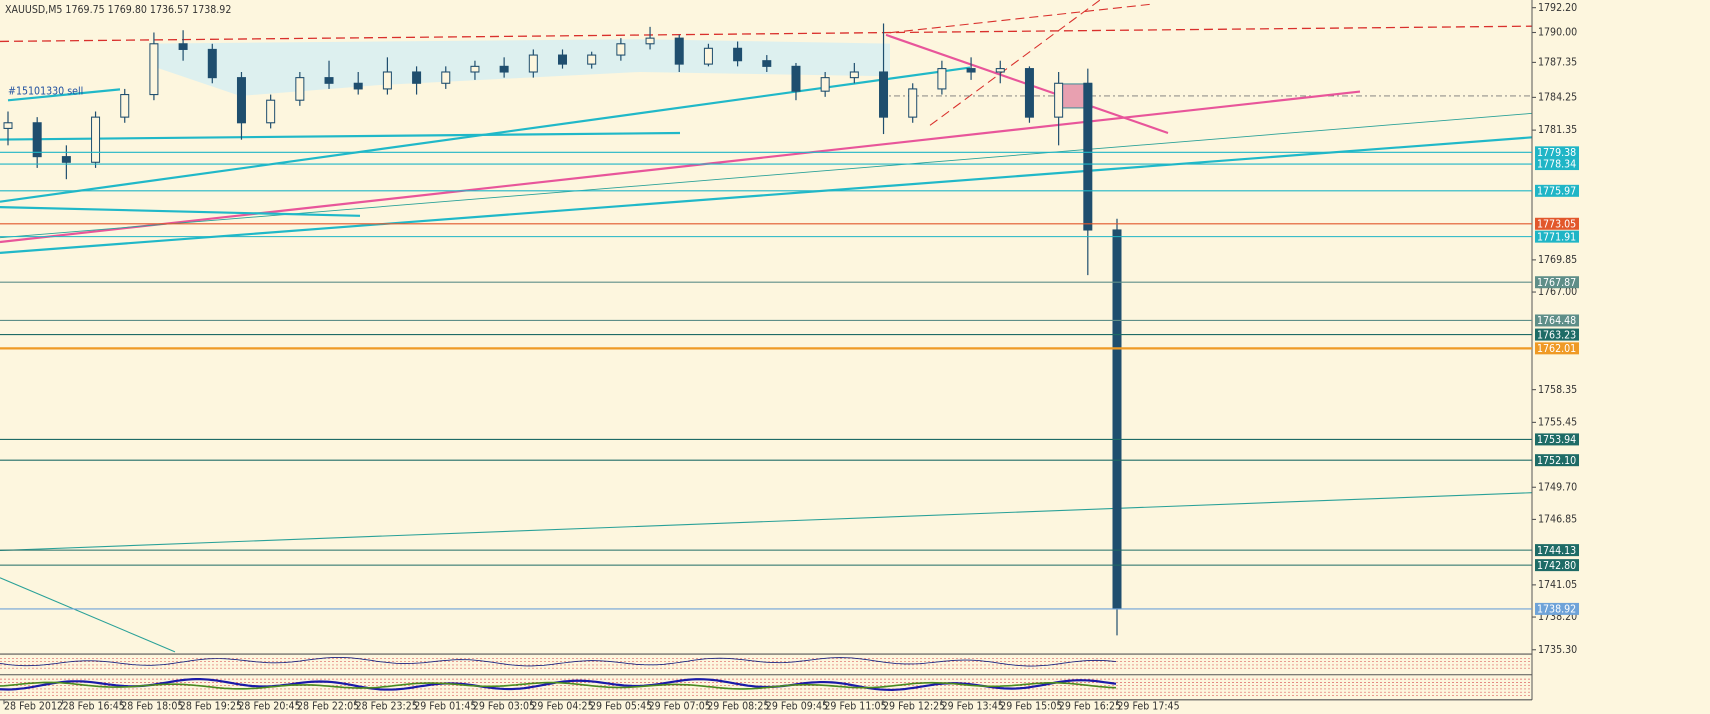 The image size is (1710, 714). What do you see at coordinates (1557, 585) in the screenshot?
I see `y-tick-label: 1741.05` at bounding box center [1557, 585].